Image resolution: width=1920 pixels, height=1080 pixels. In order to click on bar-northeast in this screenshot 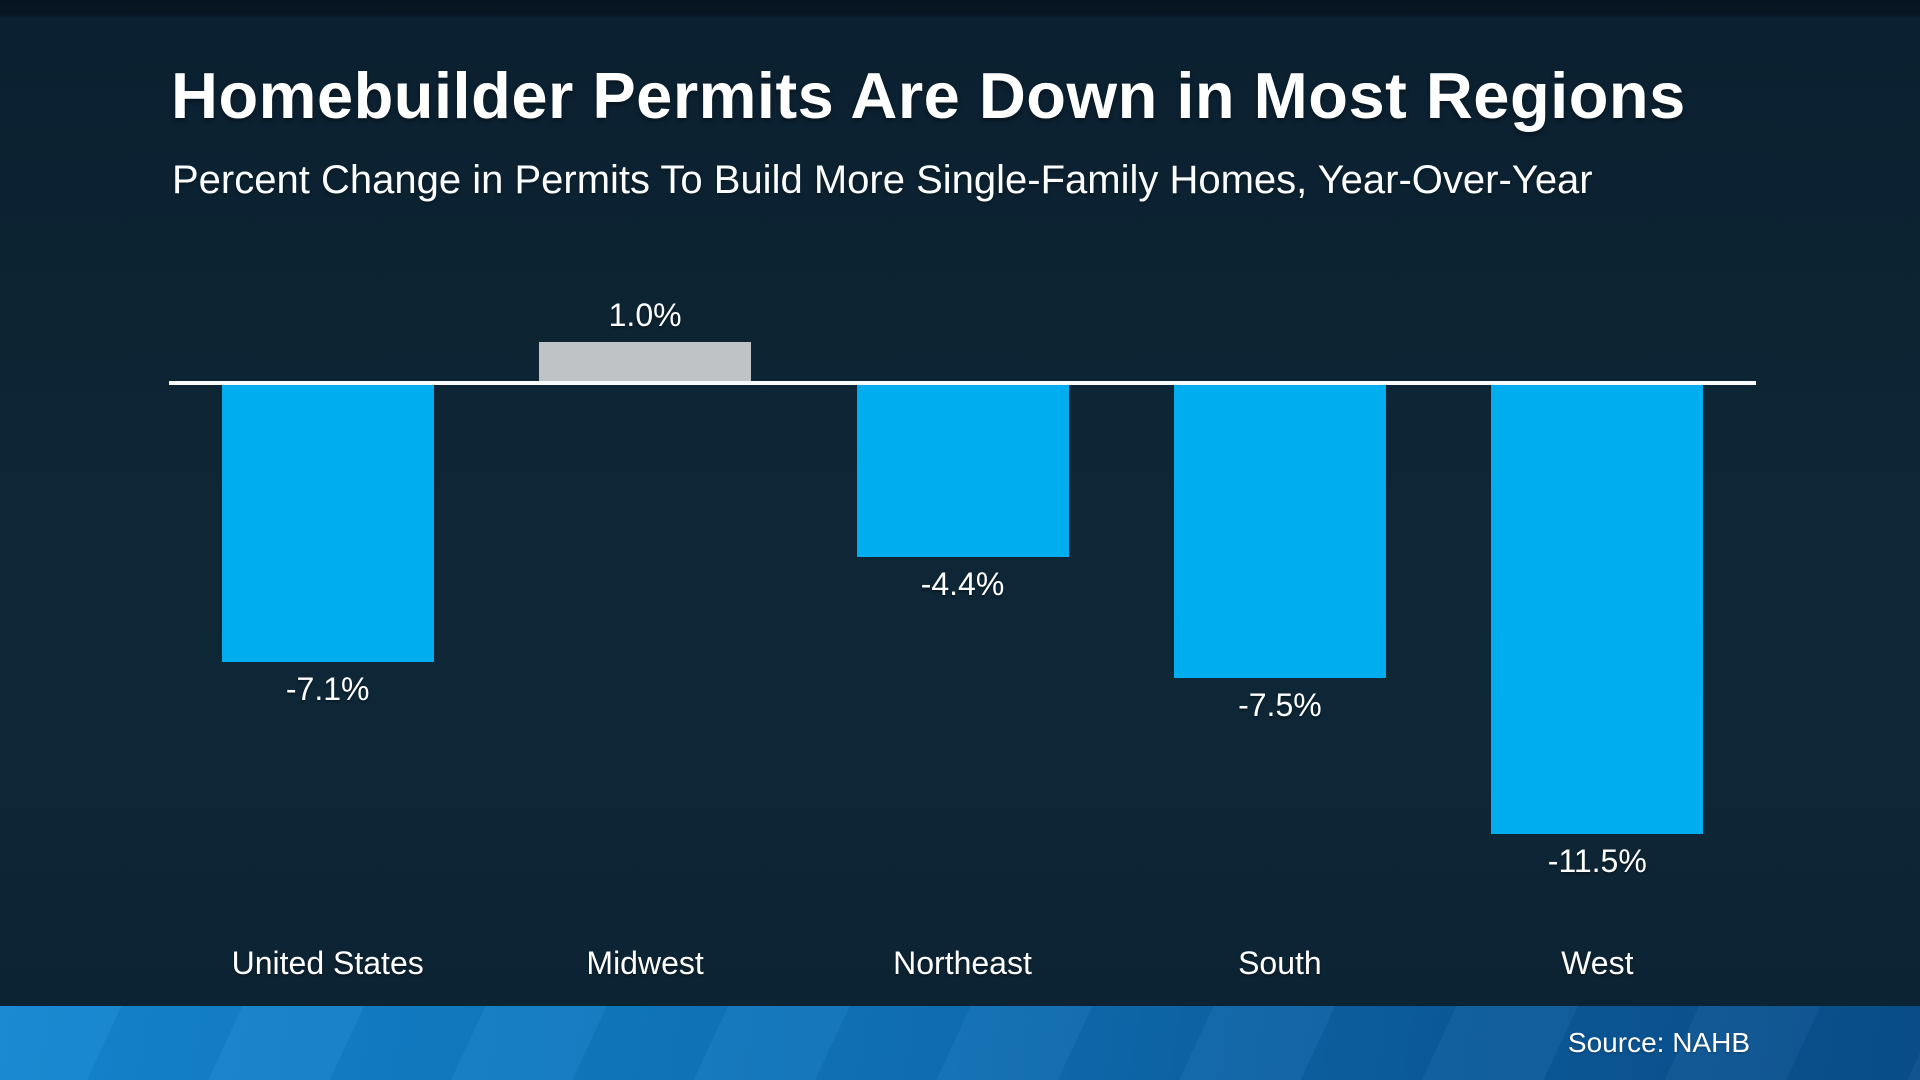, I will do `click(962, 471)`.